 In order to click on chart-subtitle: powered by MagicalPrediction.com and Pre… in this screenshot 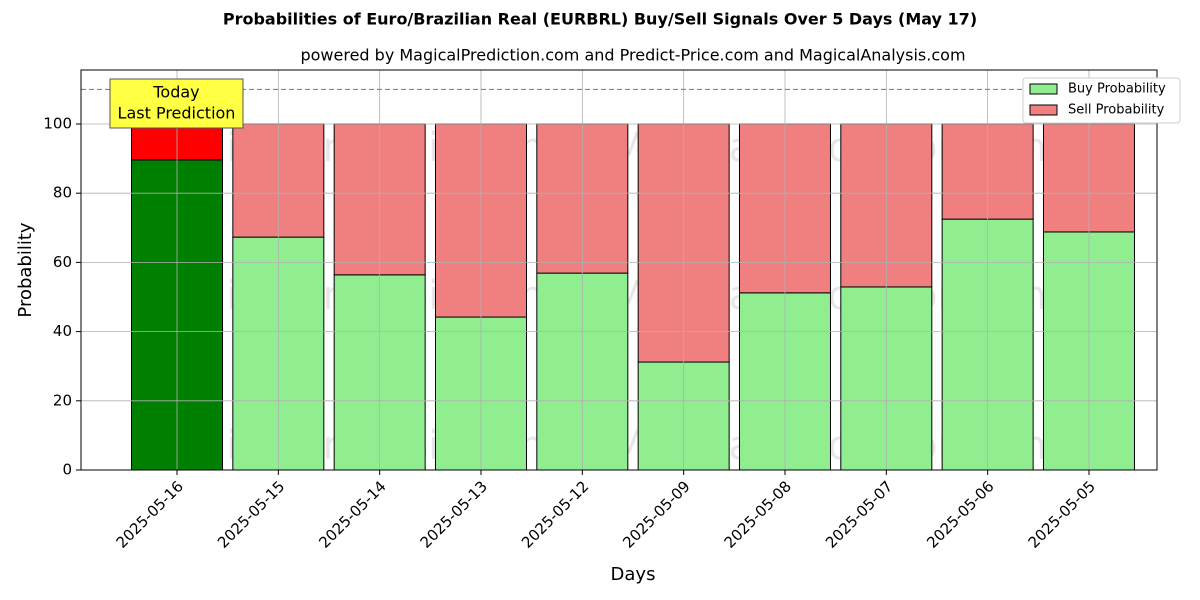, I will do `click(632, 55)`.